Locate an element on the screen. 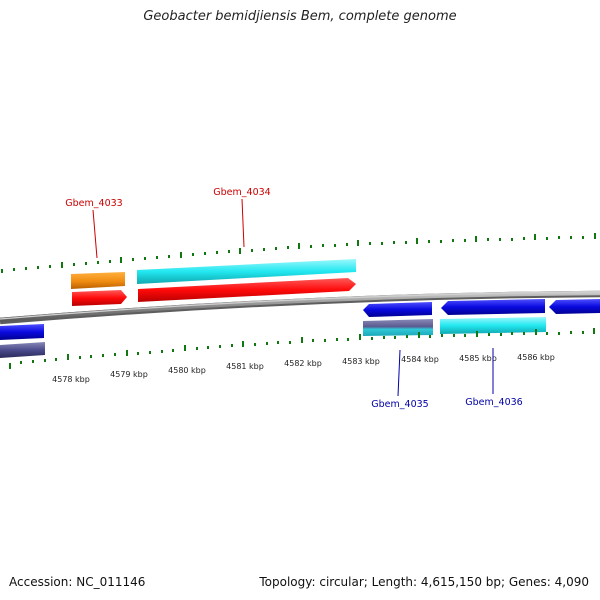  inner-tick-ring is located at coordinates (302, 348).